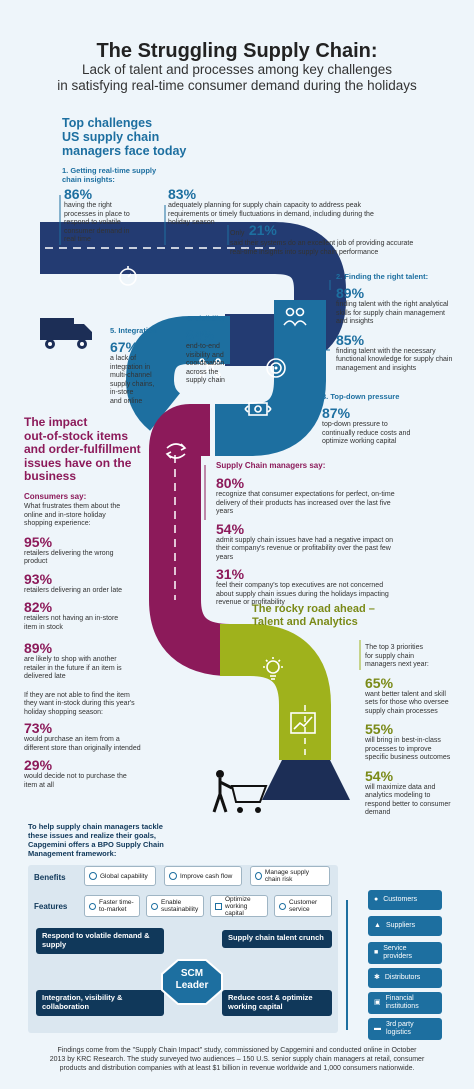 This screenshot has width=474, height=1089. Describe the element at coordinates (51, 906) in the screenshot. I see `features-label: Features` at that location.